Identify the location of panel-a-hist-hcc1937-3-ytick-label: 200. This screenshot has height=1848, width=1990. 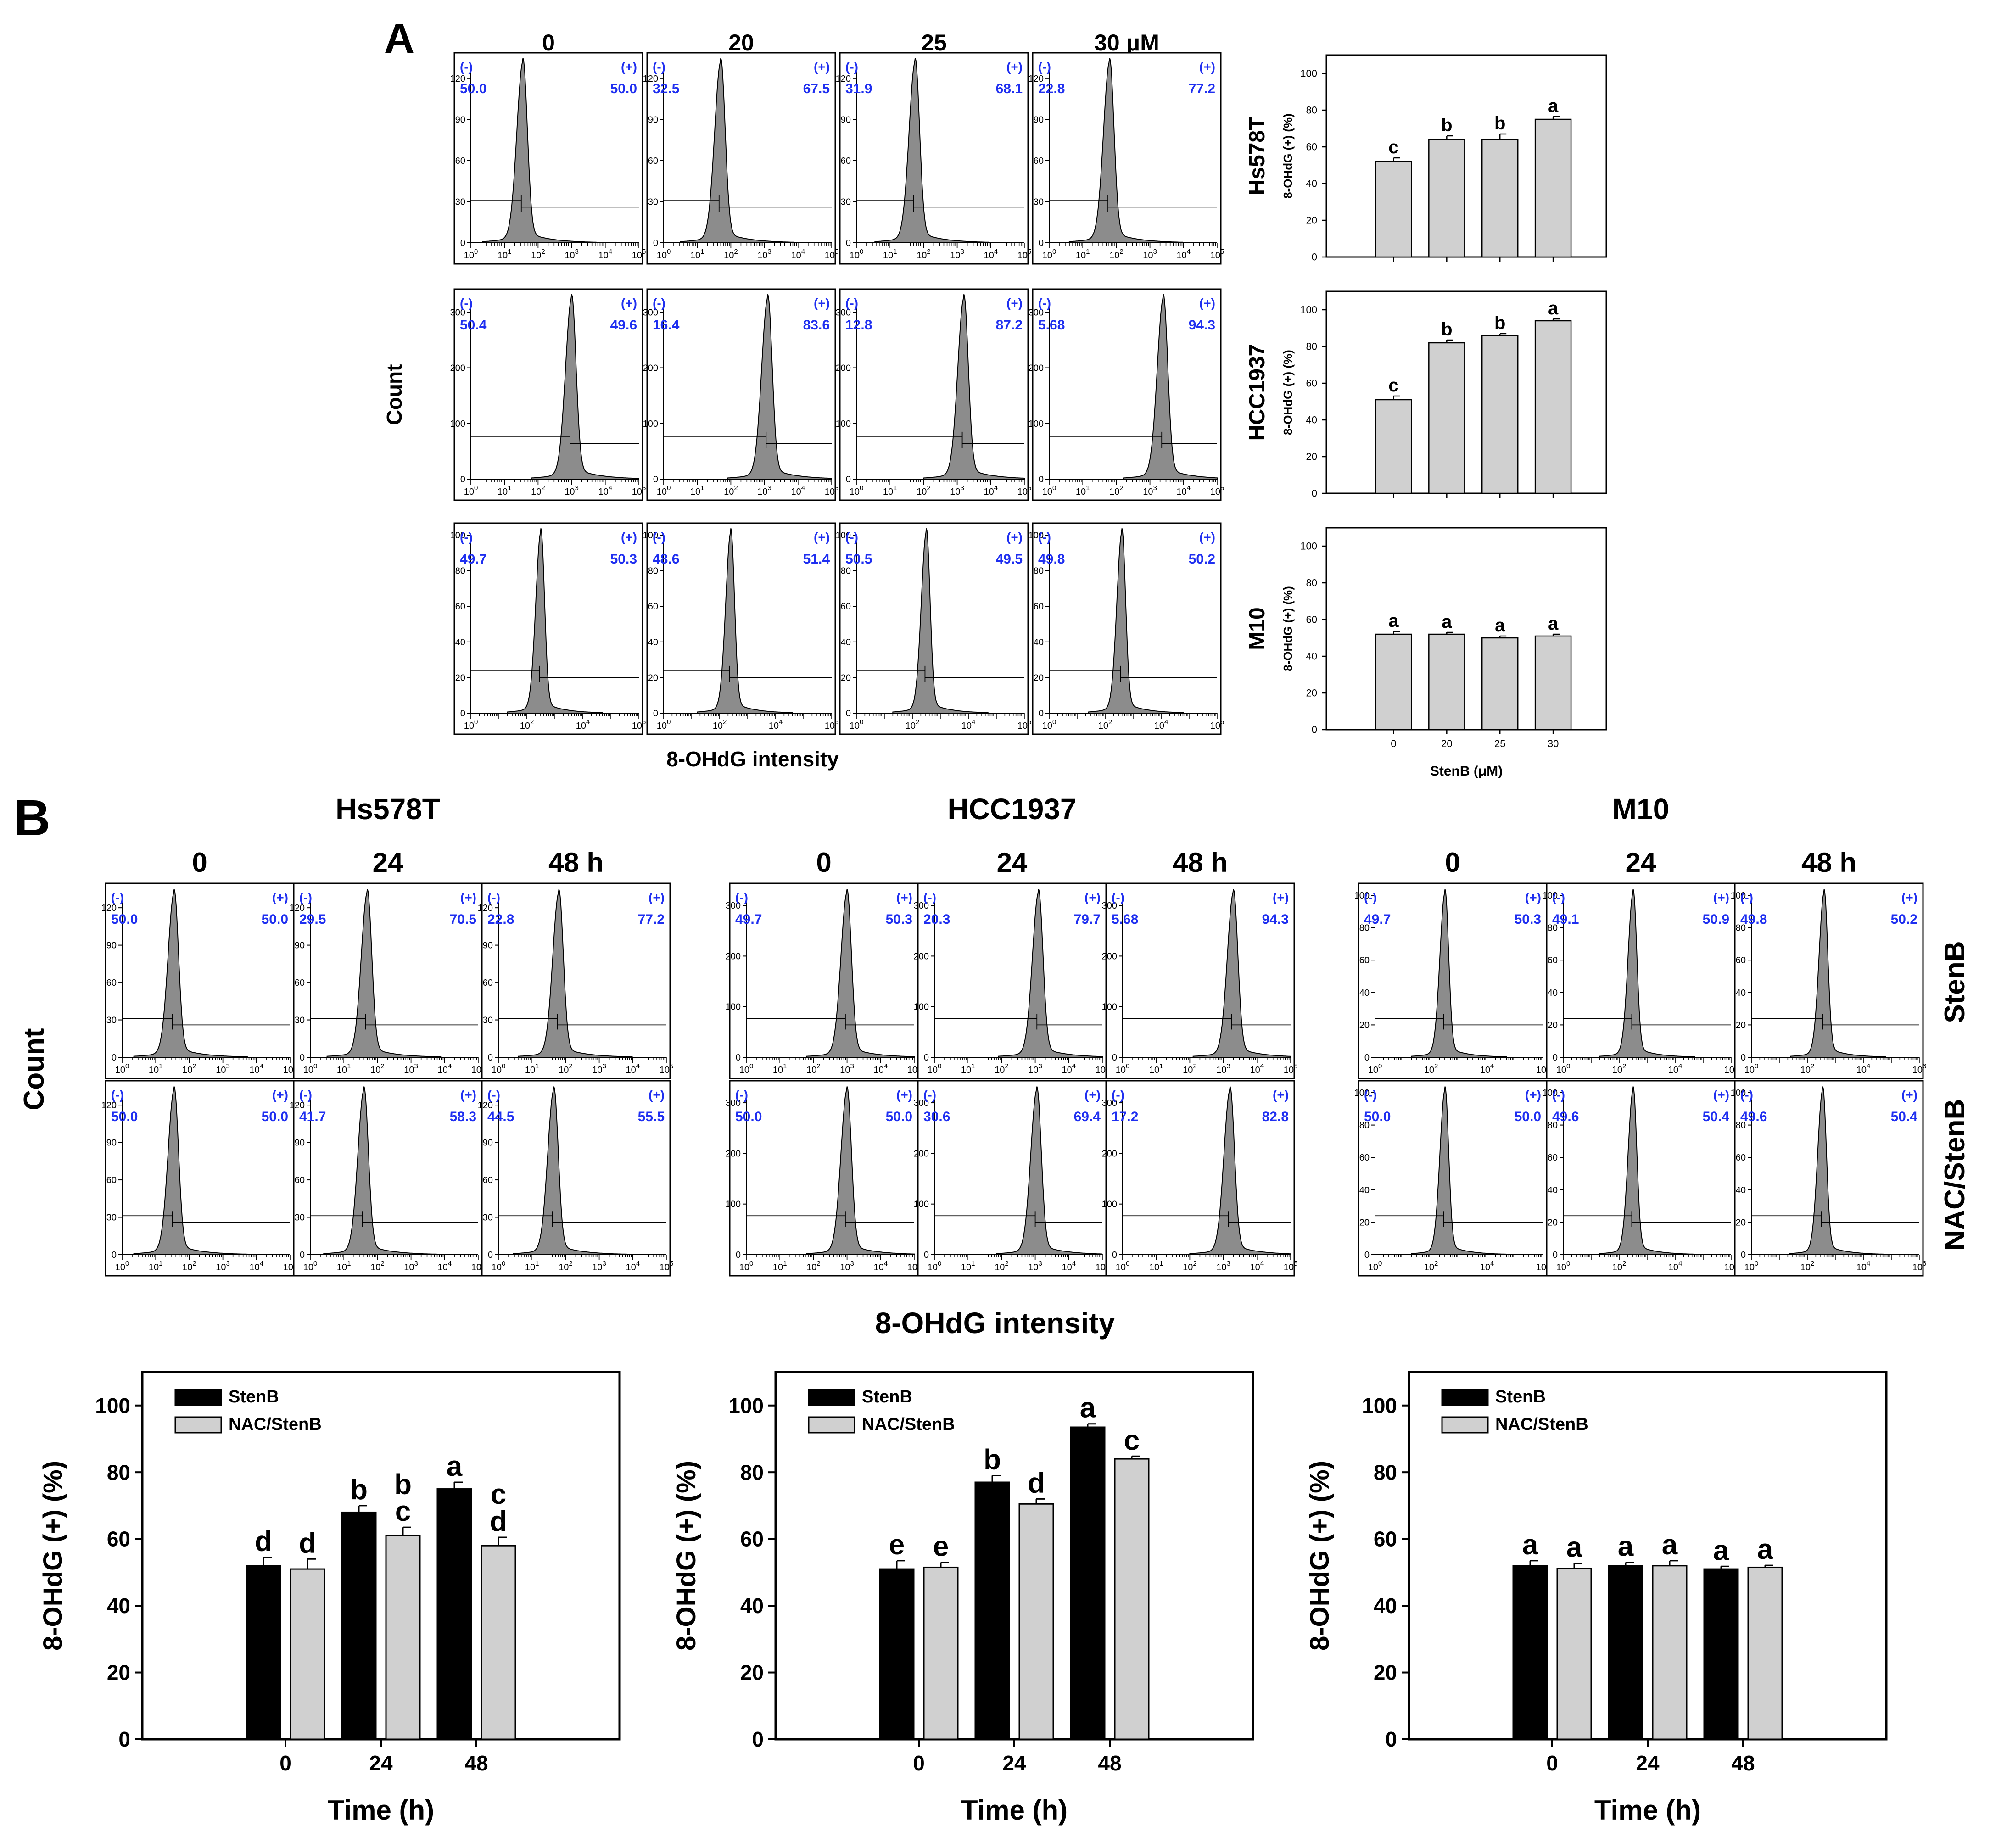
(1036, 368).